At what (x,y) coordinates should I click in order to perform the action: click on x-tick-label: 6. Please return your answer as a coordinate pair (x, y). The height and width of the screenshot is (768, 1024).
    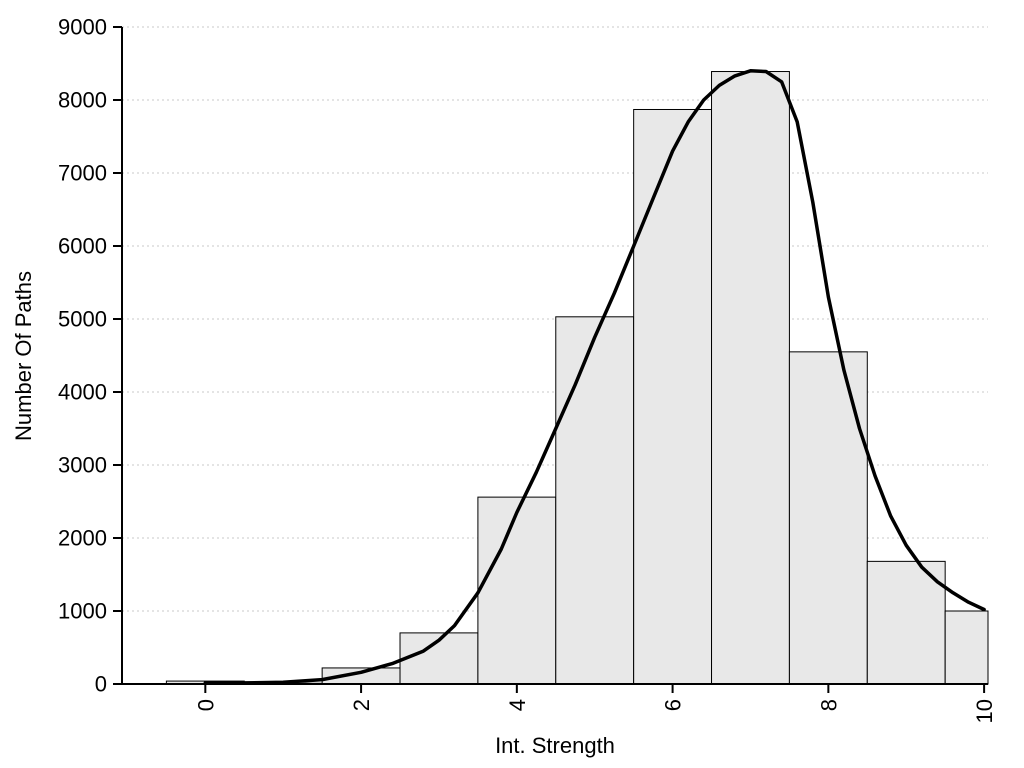
    Looking at the image, I should click on (673, 705).